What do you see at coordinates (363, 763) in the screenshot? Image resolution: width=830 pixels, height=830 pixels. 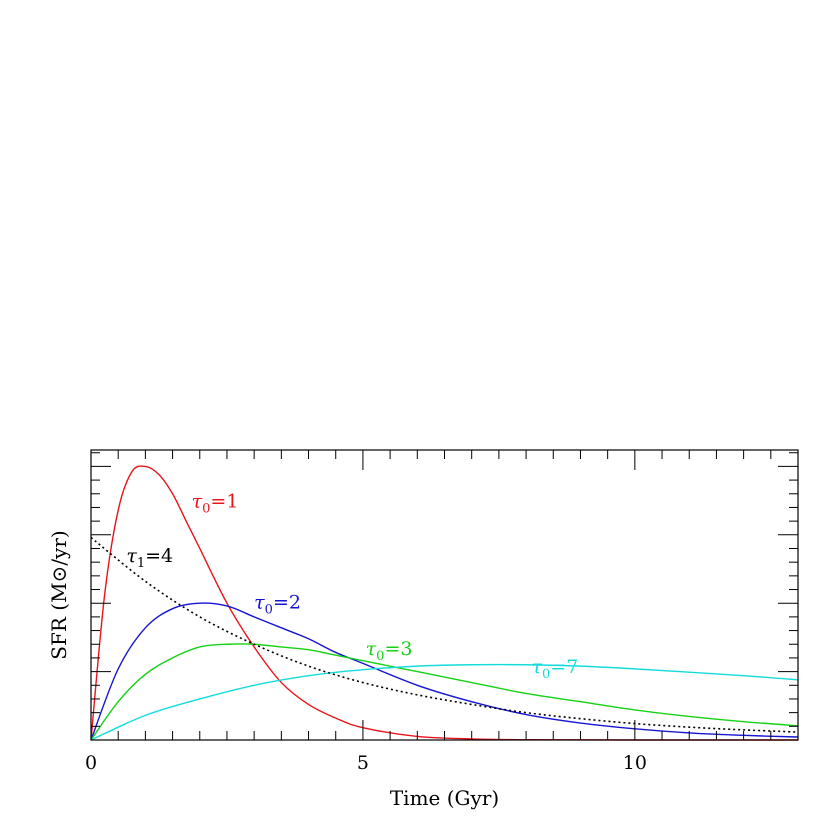 I see `x-tick-label: 5` at bounding box center [363, 763].